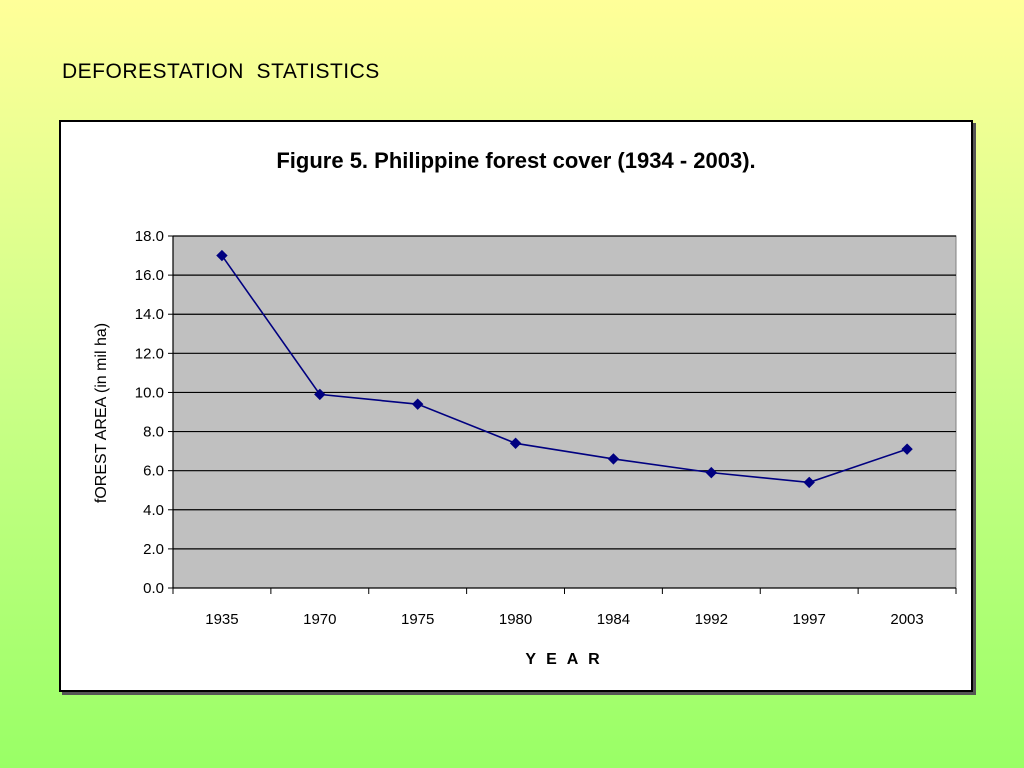 The image size is (1024, 768). What do you see at coordinates (153, 588) in the screenshot?
I see `y-tick-label: 0.0` at bounding box center [153, 588].